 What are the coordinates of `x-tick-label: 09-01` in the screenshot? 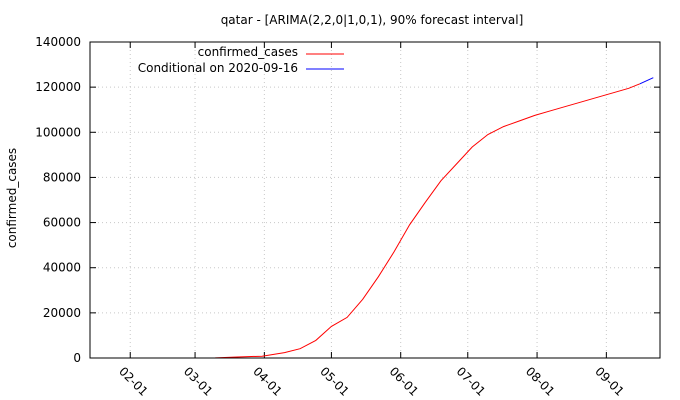 It's located at (609, 381).